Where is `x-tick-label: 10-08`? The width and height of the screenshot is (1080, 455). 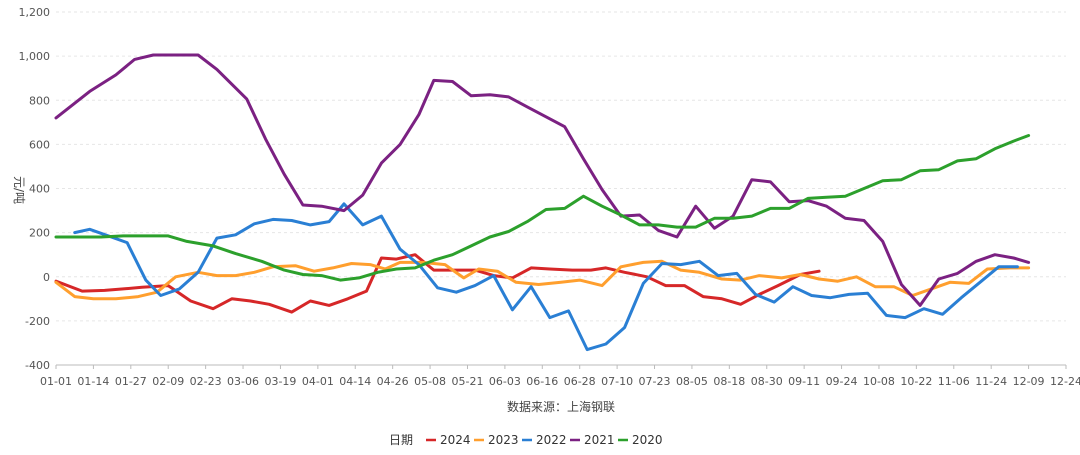 x-tick-label: 10-08 is located at coordinates (879, 381).